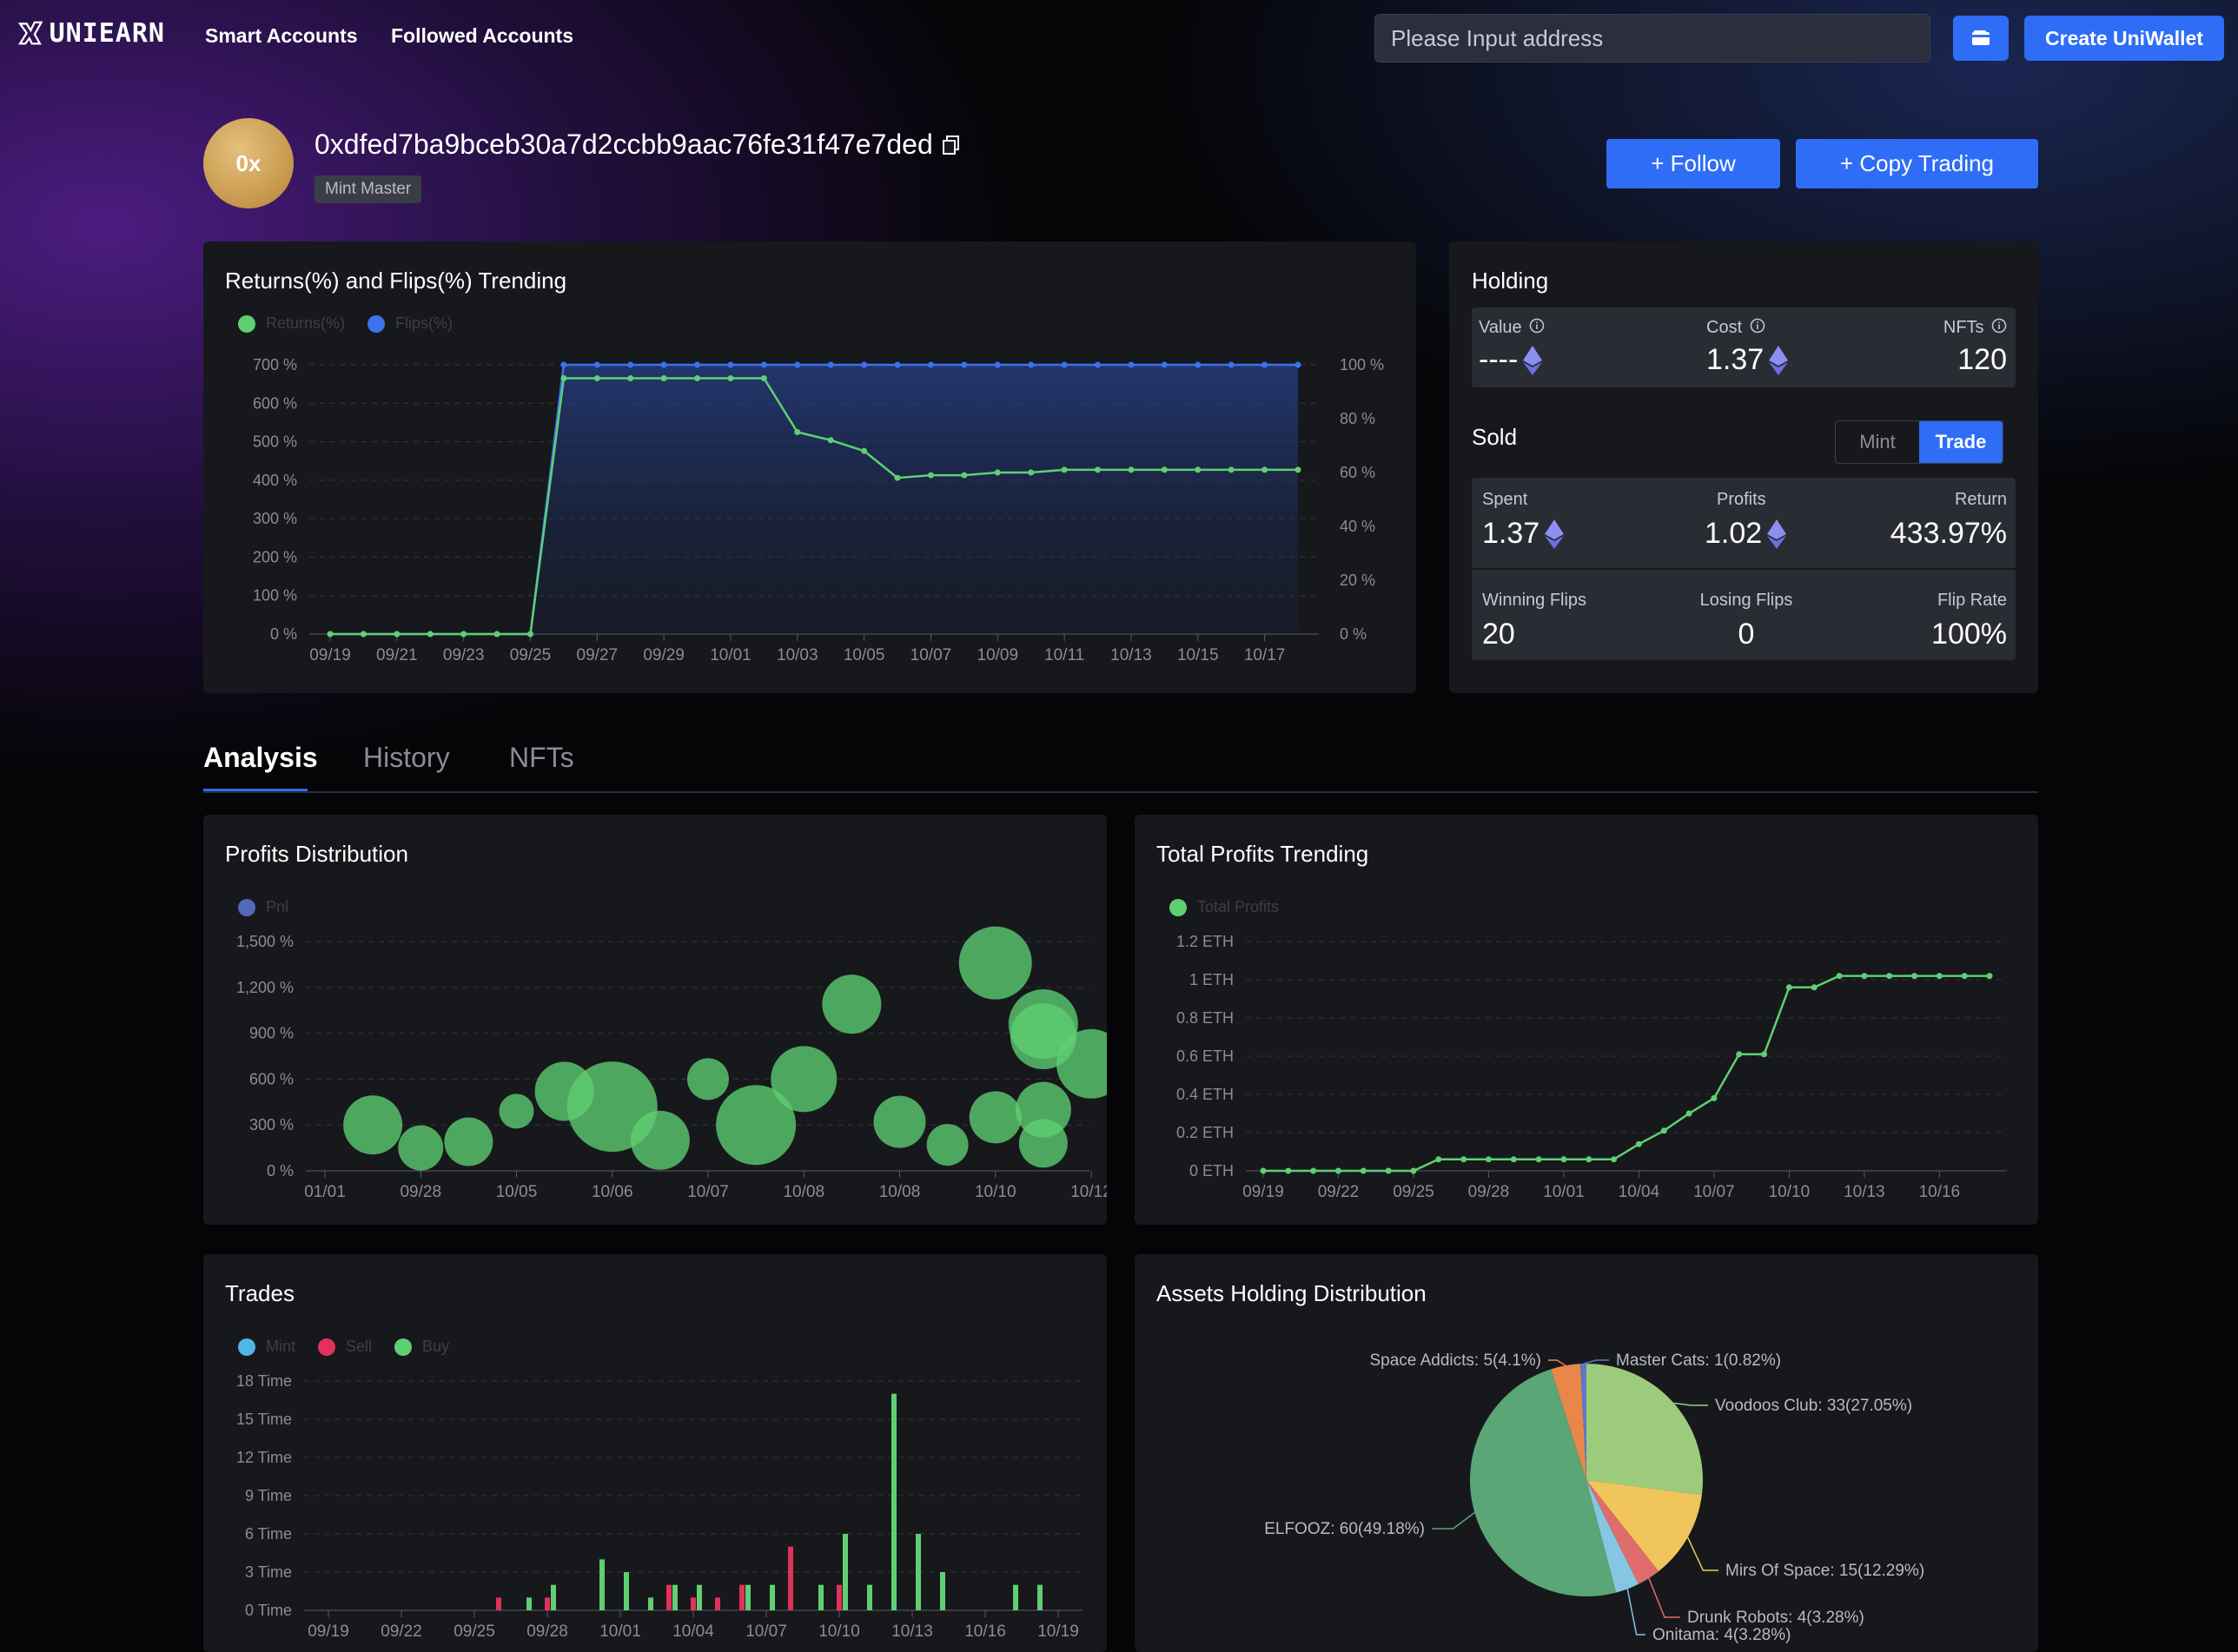 The width and height of the screenshot is (2238, 1652). Describe the element at coordinates (263, 907) in the screenshot. I see `legend-pnl: Pnl` at that location.